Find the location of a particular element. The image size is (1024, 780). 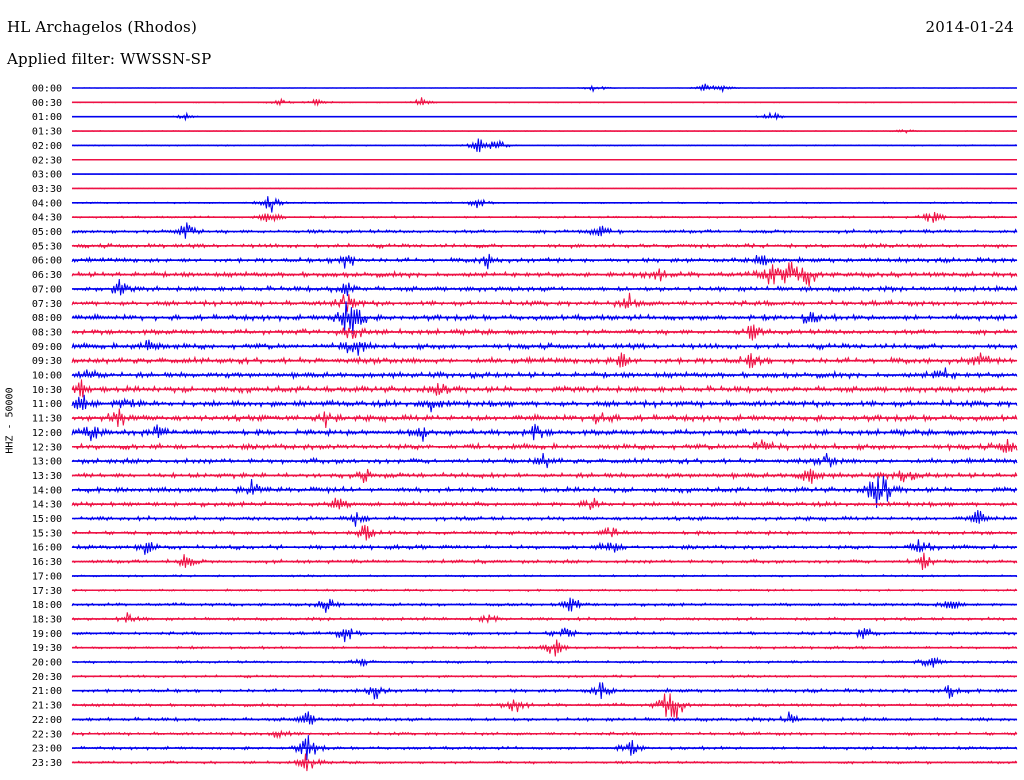

row-time-label: 00:00 is located at coordinates (47, 89).